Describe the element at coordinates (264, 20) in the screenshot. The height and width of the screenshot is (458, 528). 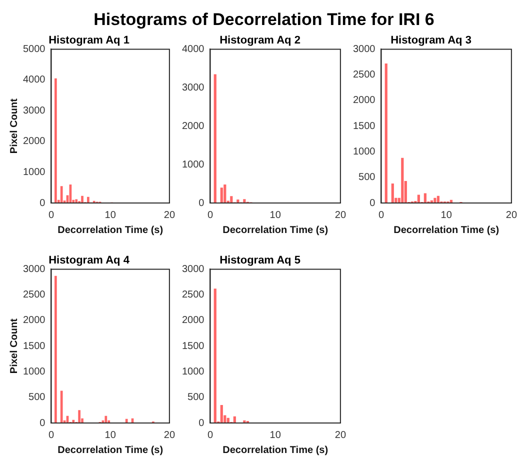
I see `text: Histograms of Decorrelation Time for IRI 6` at that location.